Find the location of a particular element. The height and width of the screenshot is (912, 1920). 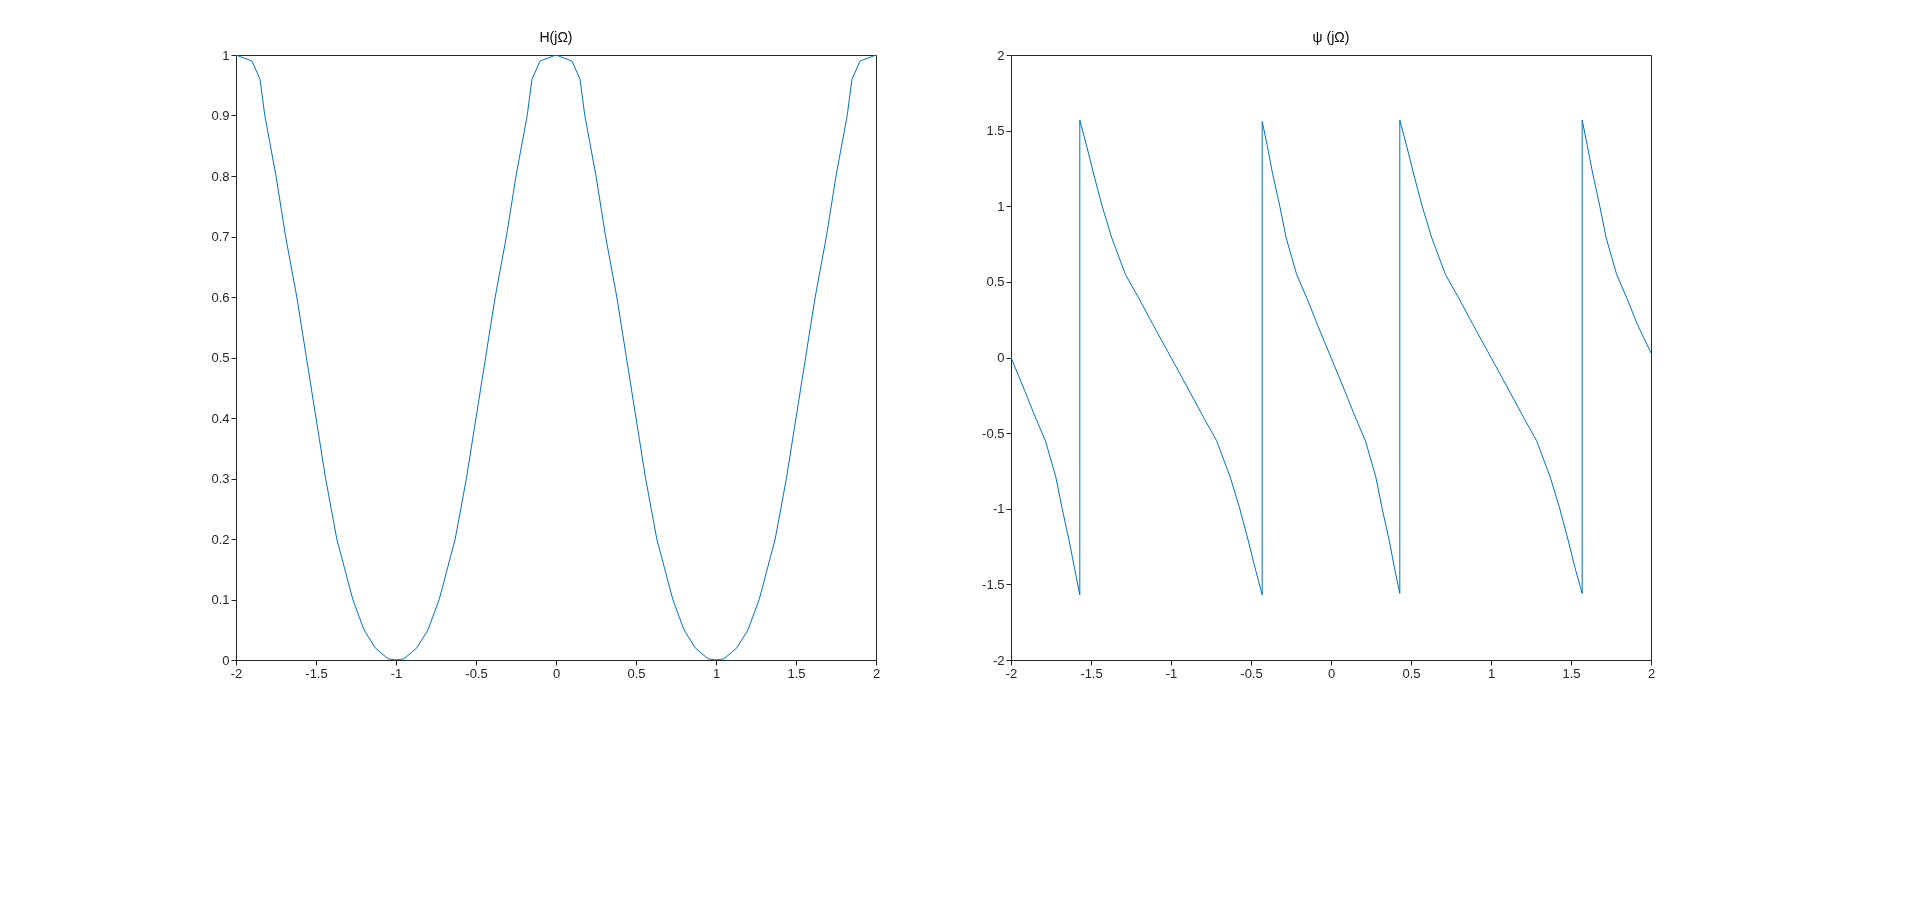

y-tick-label: -1 is located at coordinates (998, 509).